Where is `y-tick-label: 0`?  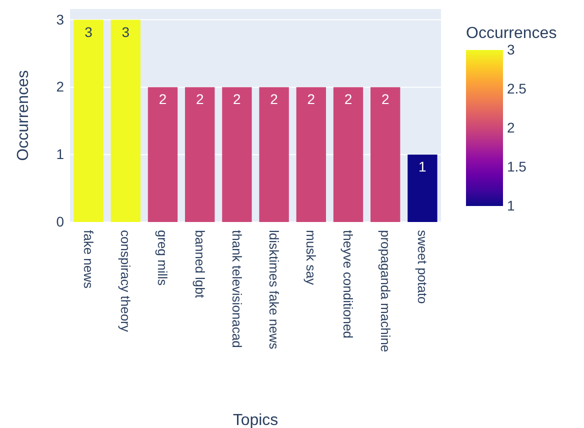 y-tick-label: 0 is located at coordinates (60, 221).